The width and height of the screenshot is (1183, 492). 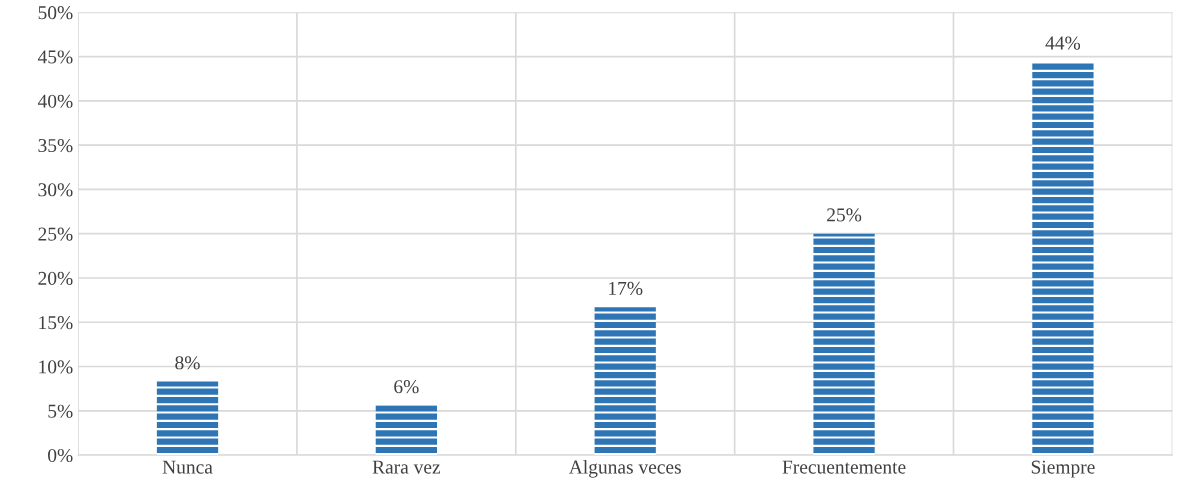 What do you see at coordinates (624, 468) in the screenshot?
I see `x-tick-label: Algunas veces` at bounding box center [624, 468].